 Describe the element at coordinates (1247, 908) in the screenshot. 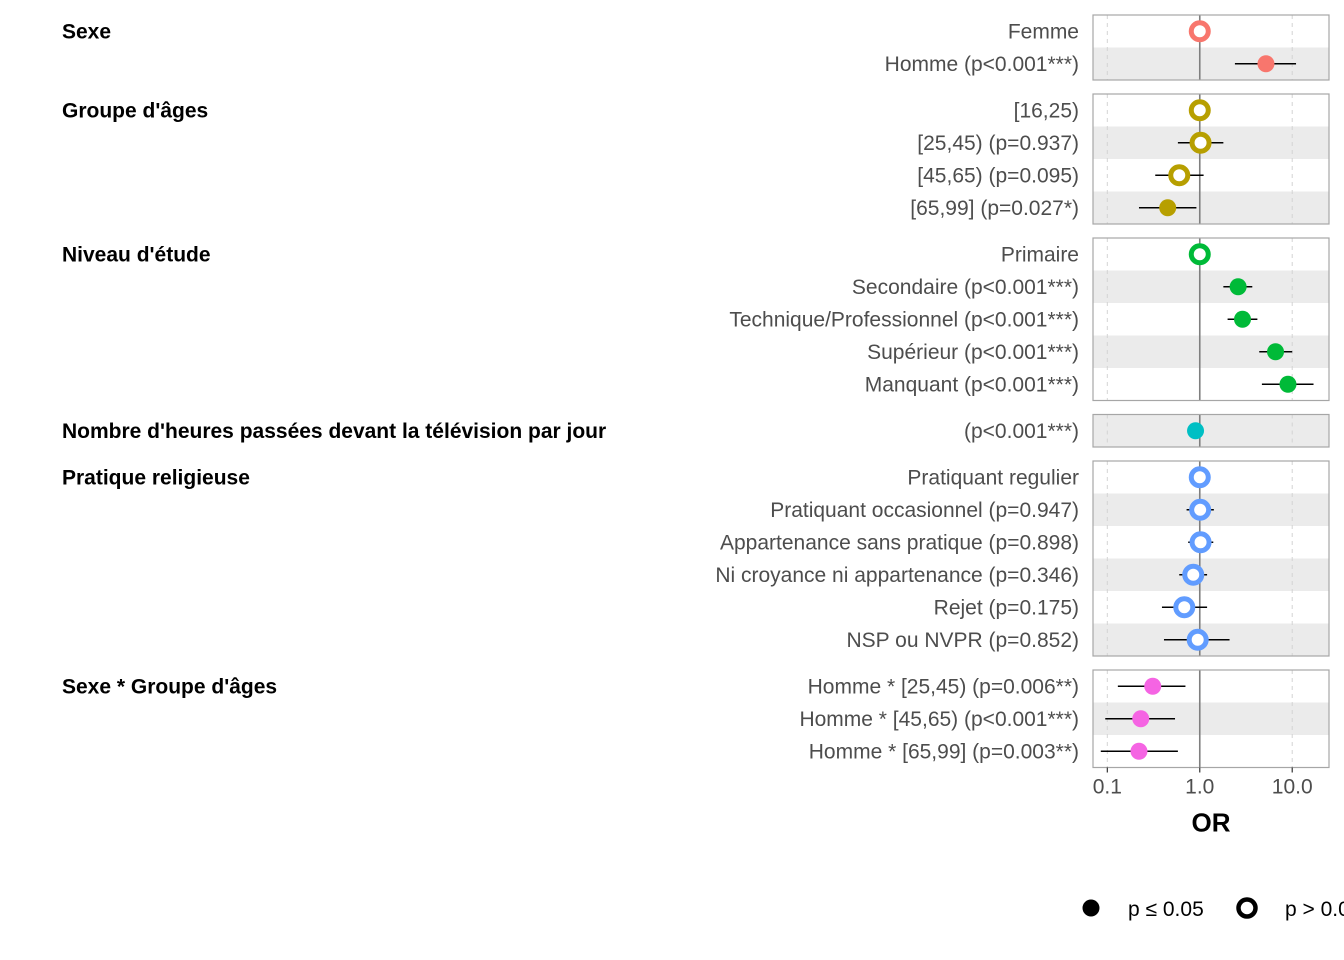

I see `legend-open-circle` at that location.